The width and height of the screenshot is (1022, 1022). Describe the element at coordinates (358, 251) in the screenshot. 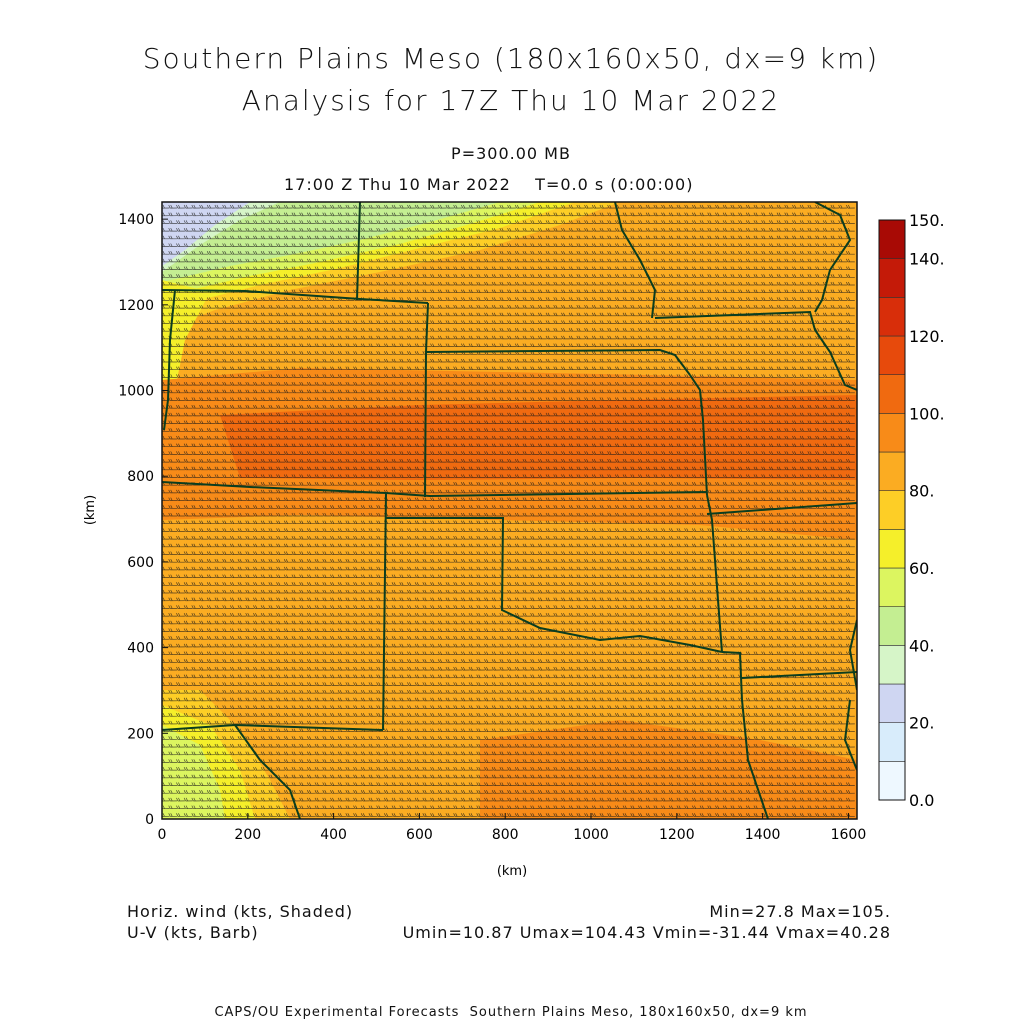

I see `boundary-ne-west` at that location.